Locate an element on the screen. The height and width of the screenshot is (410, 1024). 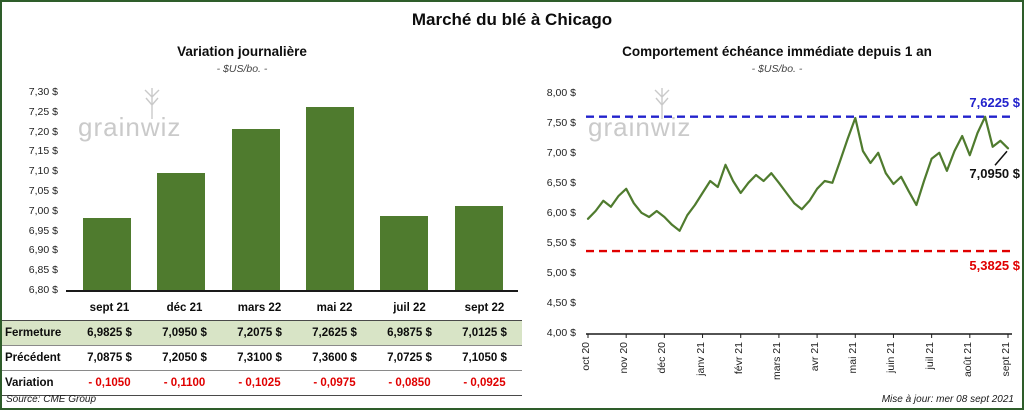
bar-ytick-label: 7,15 $ is located at coordinates (43, 151).